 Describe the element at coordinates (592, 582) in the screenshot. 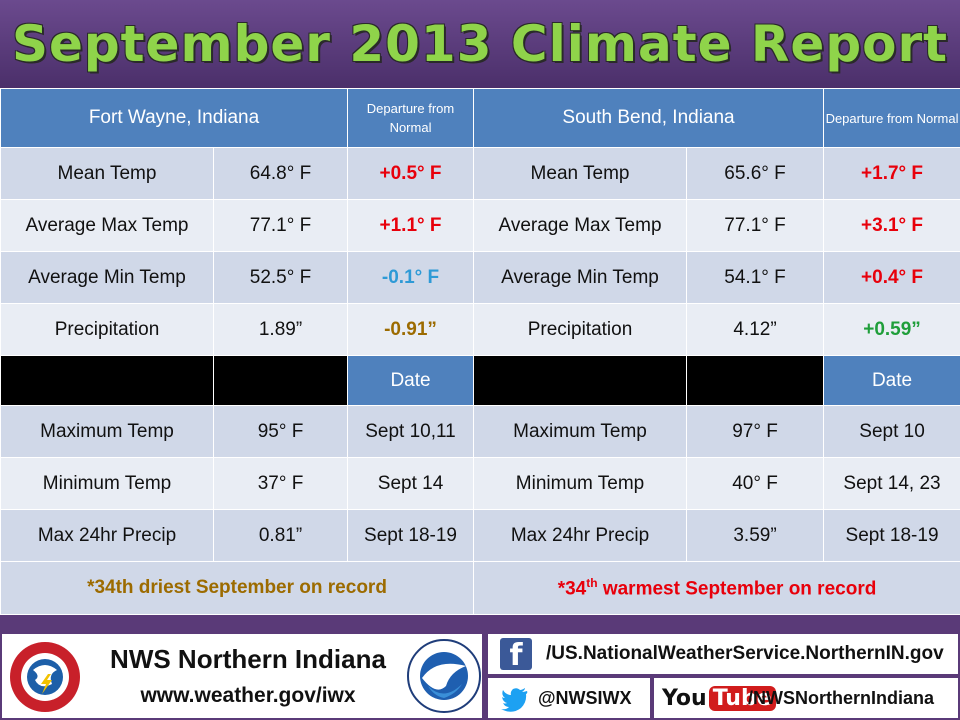

I see `note-superscript: th` at that location.